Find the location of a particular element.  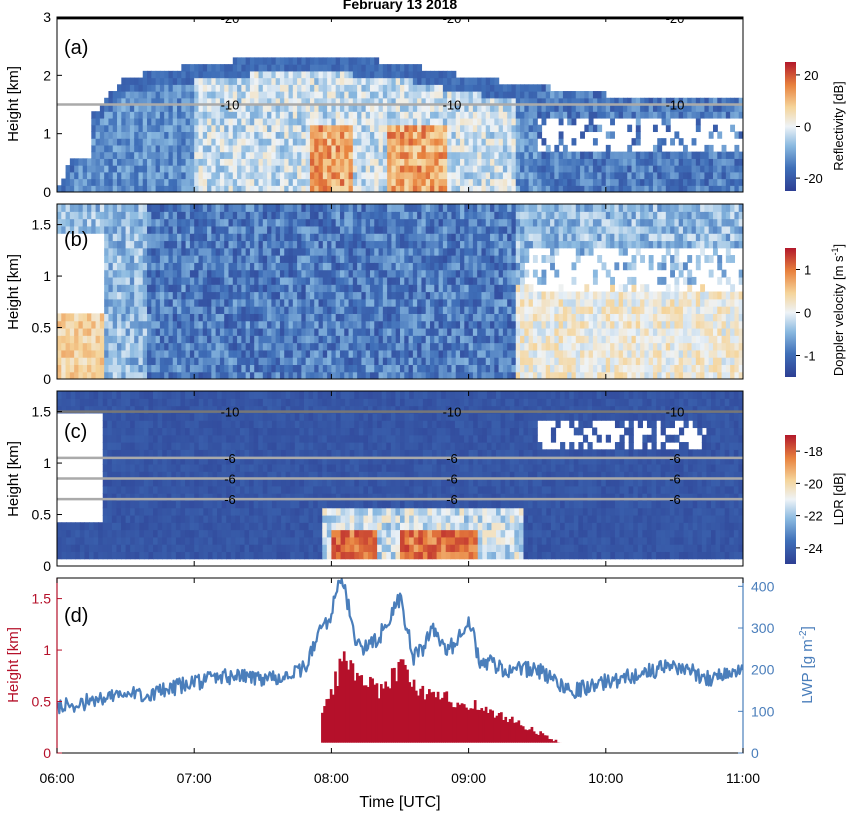

panel-a-contours: -20 -20 -20-10 -10 -10 is located at coordinates (400, 65).